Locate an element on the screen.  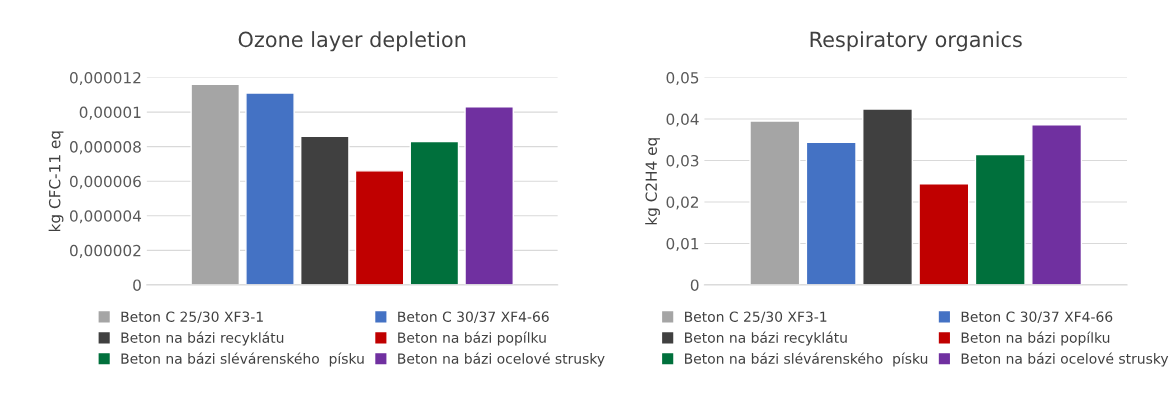
y-tick-label: 0,000012 is located at coordinates (105, 78).